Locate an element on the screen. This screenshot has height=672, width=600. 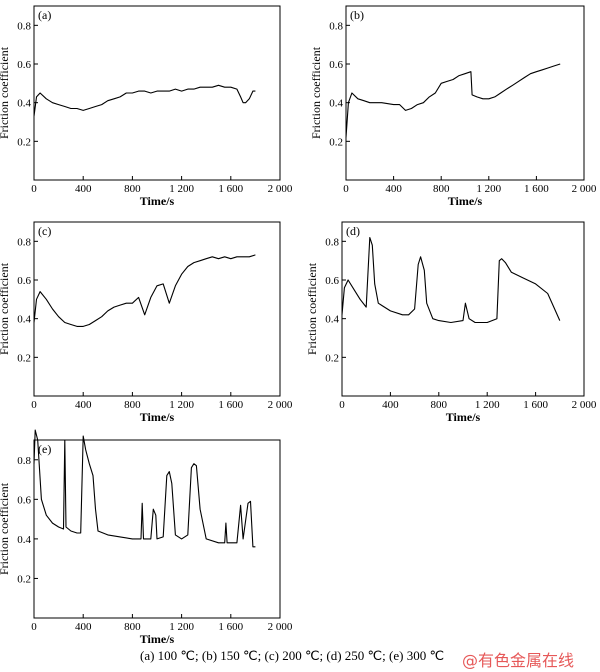
panel-label: (b) is located at coordinates (357, 15).